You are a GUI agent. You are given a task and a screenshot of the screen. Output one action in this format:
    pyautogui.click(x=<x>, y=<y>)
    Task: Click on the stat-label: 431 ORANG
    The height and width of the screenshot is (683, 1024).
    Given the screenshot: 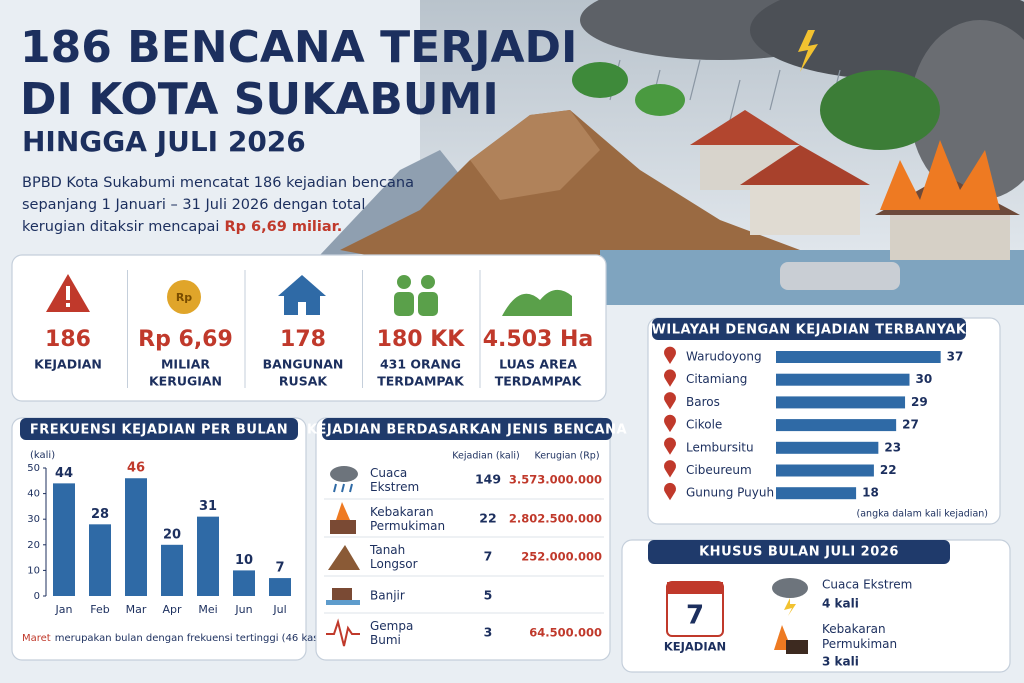 What is the action you would take?
    pyautogui.click(x=420, y=364)
    